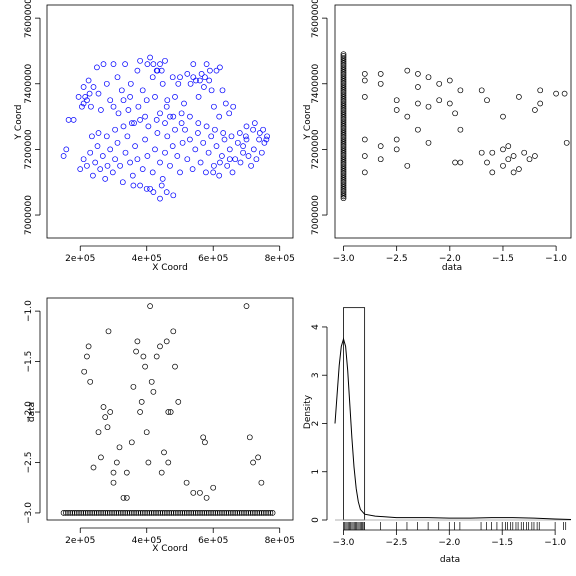 This screenshot has height=576, width=576. Describe the element at coordinates (308, 123) in the screenshot. I see `y-axis-label: Y Coord` at that location.